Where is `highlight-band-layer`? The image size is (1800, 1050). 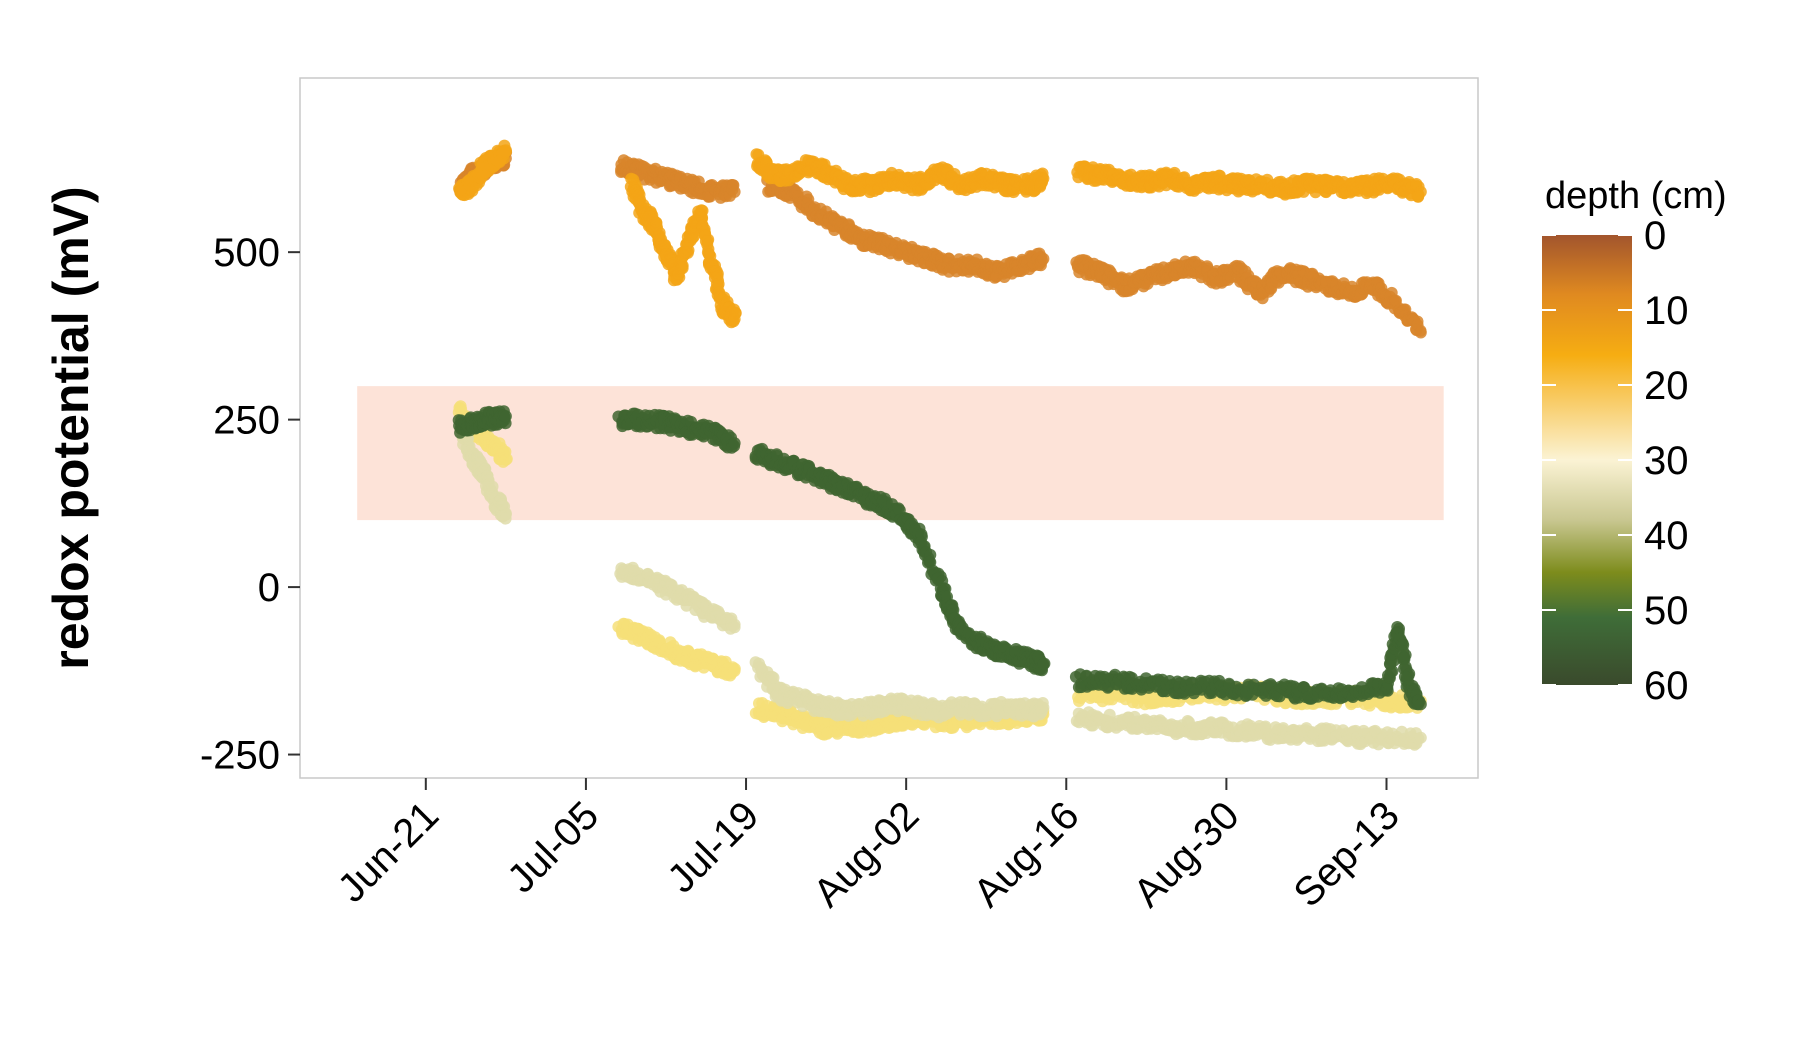 highlight-band-layer is located at coordinates (900, 453).